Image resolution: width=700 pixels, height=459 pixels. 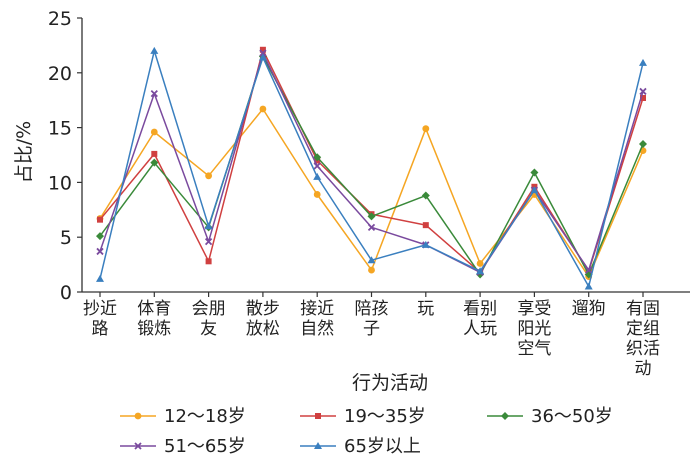 What do you see at coordinates (643, 329) in the screenshot?
I see `x-tick-label: 定组` at bounding box center [643, 329].